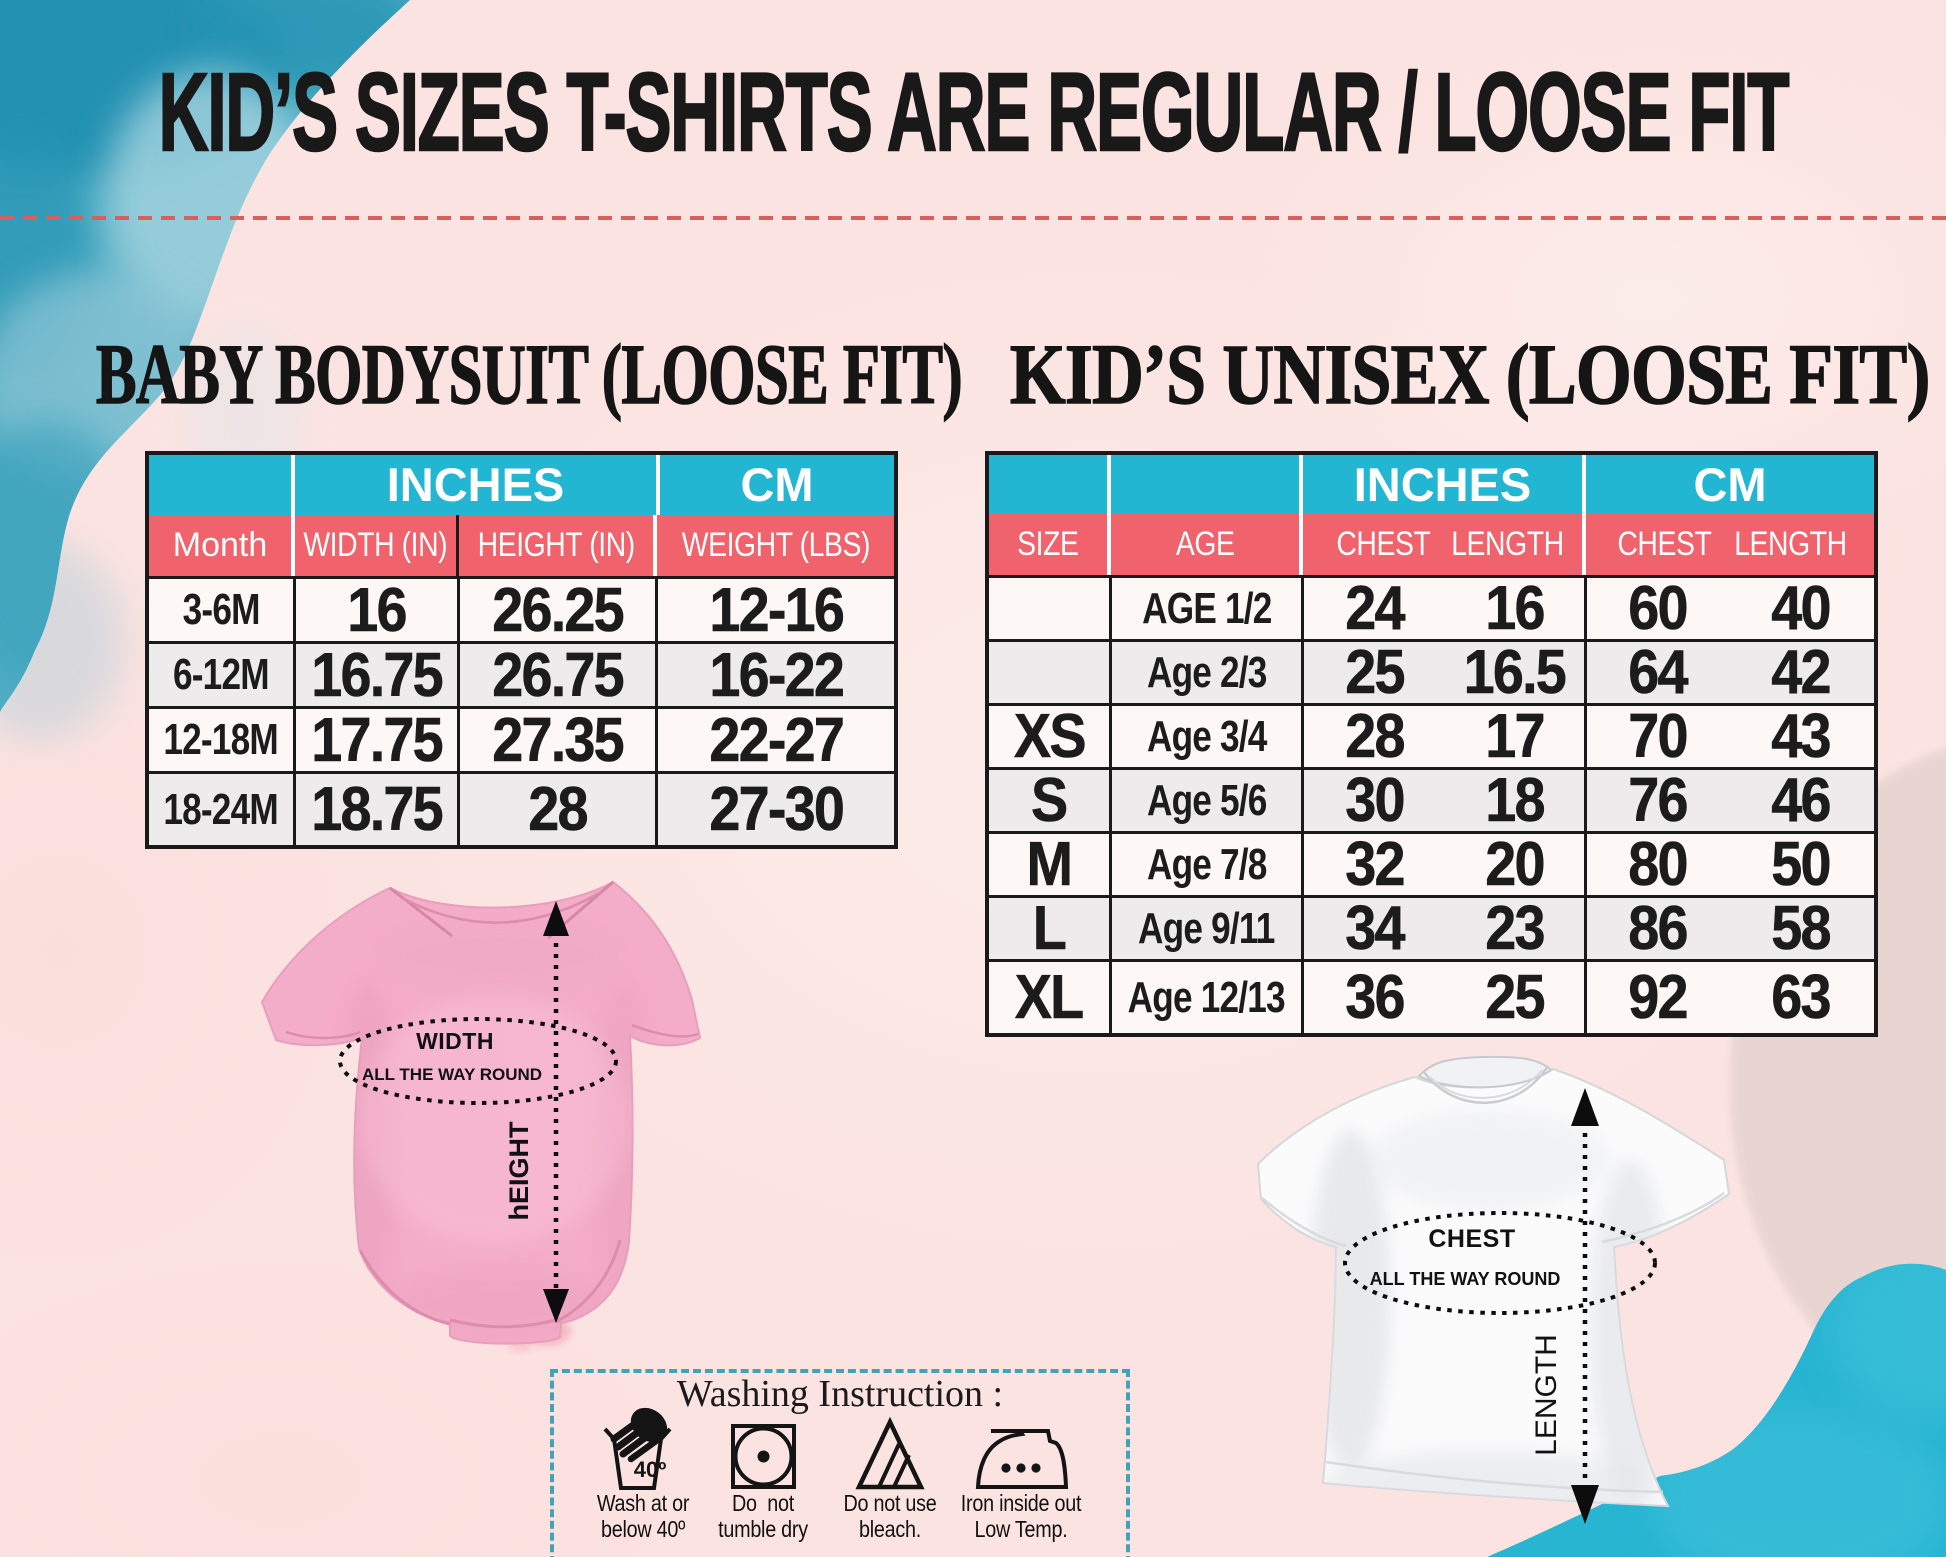 The image size is (1946, 1557). What do you see at coordinates (519, 1171) in the screenshot?
I see `svg-text: hEIGHT` at bounding box center [519, 1171].